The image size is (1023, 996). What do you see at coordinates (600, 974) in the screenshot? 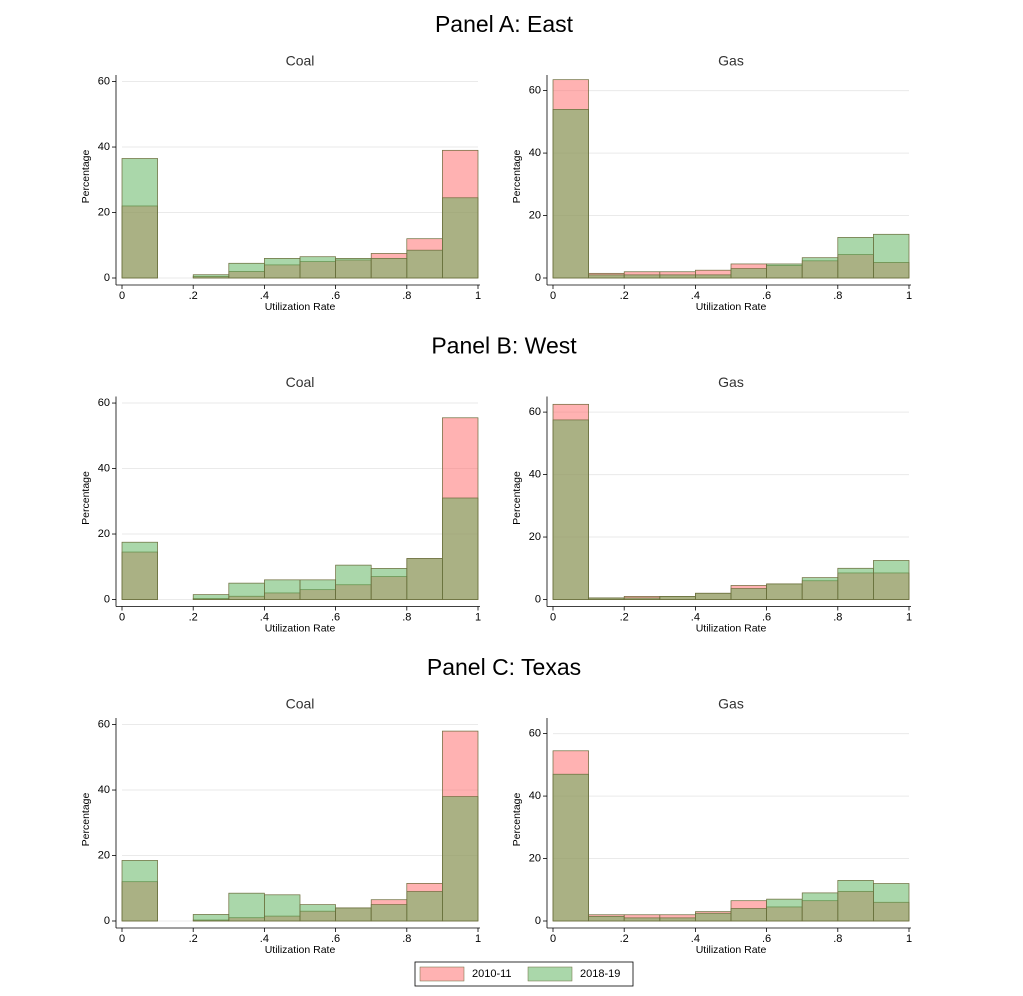
I see `legend-label: 2018-19` at bounding box center [600, 974].